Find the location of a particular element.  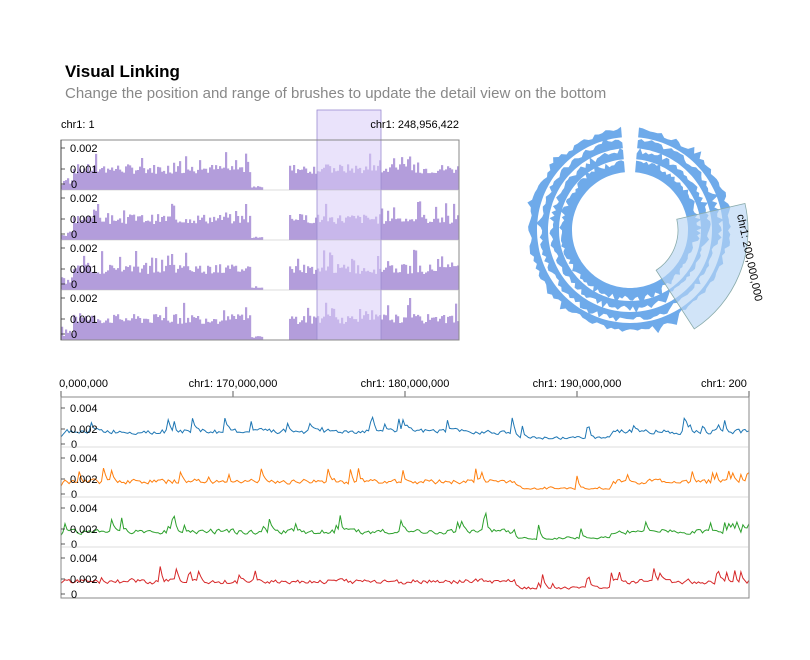

detail-x-tick-label: chr1: 180,000,000 is located at coordinates (405, 384).